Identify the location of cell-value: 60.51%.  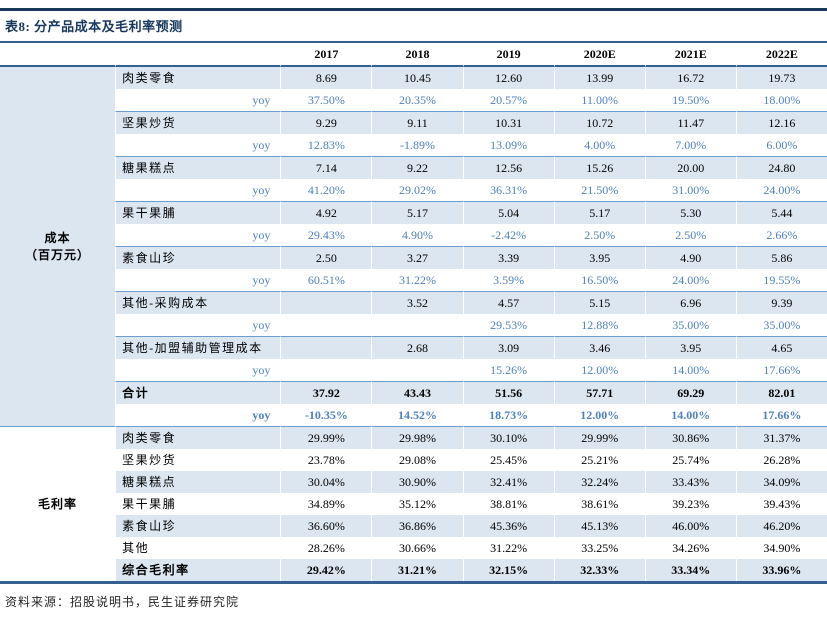
(325, 280).